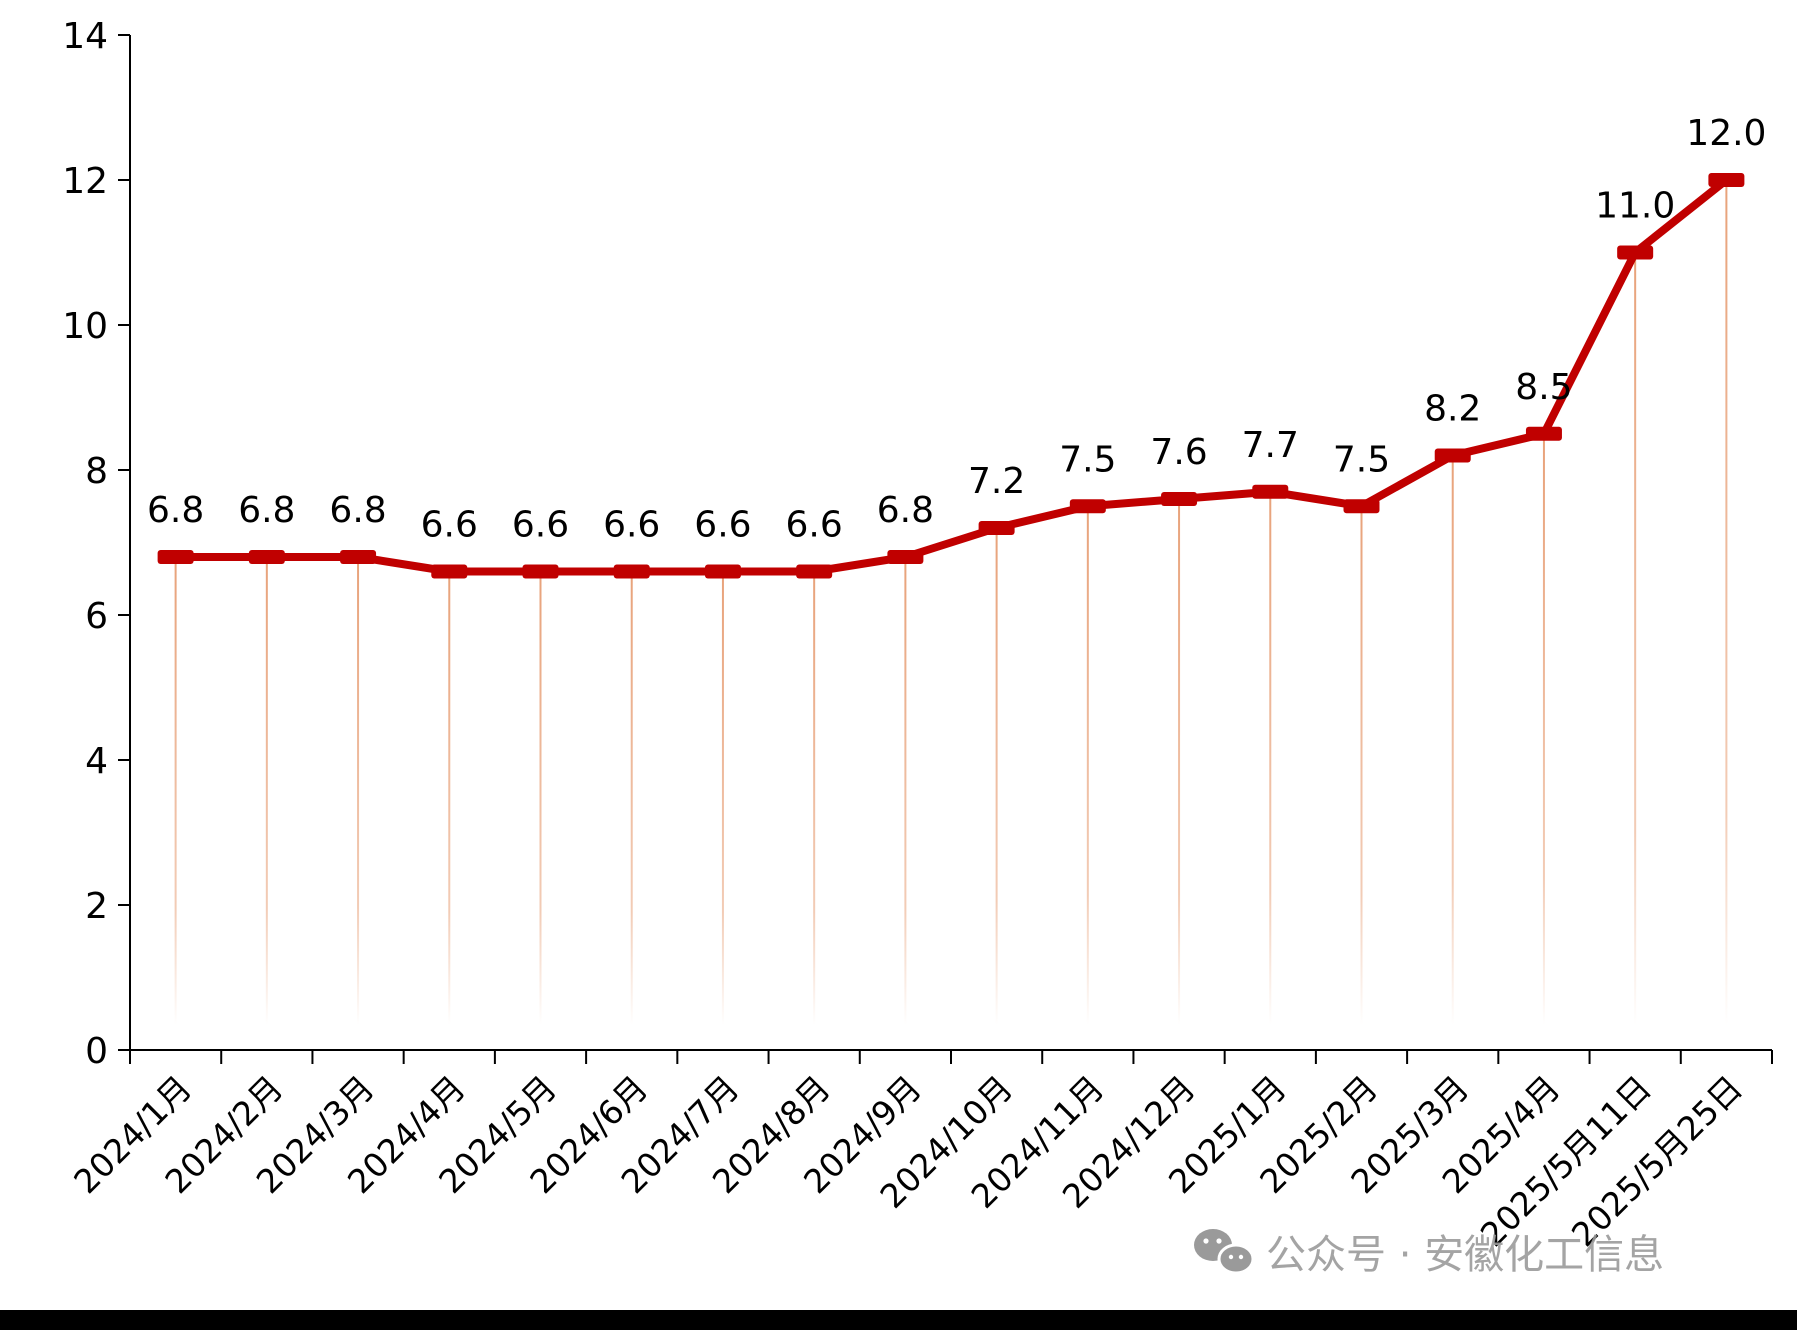  I want to click on watermark: 公众号 · 安徽化工信息, so click(1429, 1253).